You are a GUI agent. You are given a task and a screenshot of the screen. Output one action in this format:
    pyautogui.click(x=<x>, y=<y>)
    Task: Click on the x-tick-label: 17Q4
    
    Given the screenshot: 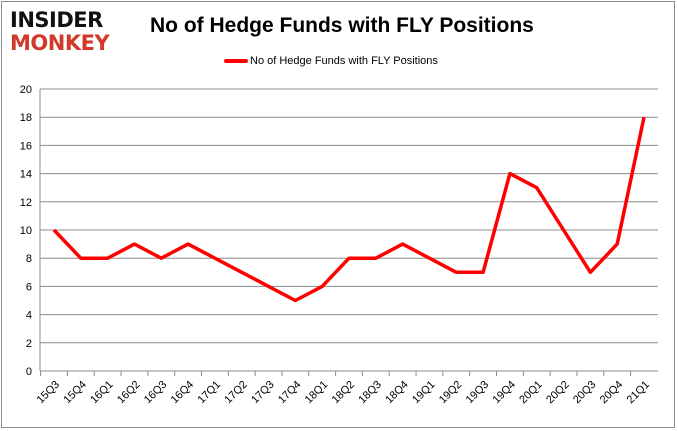 What is the action you would take?
    pyautogui.click(x=290, y=393)
    